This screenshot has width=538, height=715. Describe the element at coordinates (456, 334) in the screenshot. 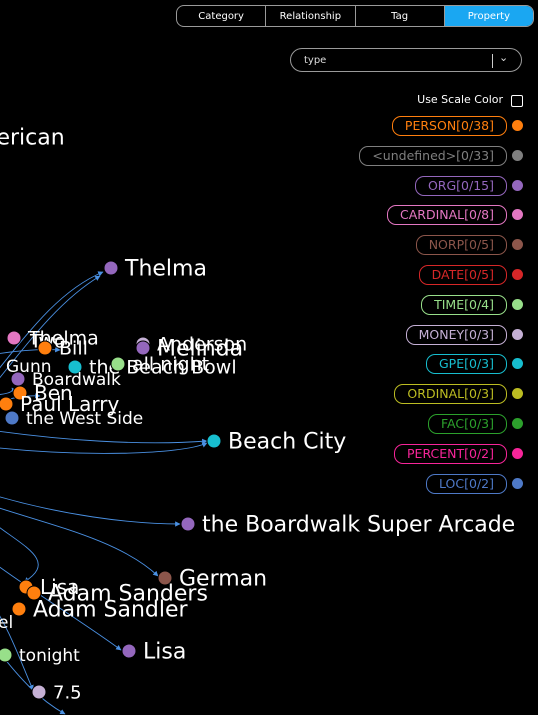

I see `legend-item-label: MONEY[0/3]` at that location.